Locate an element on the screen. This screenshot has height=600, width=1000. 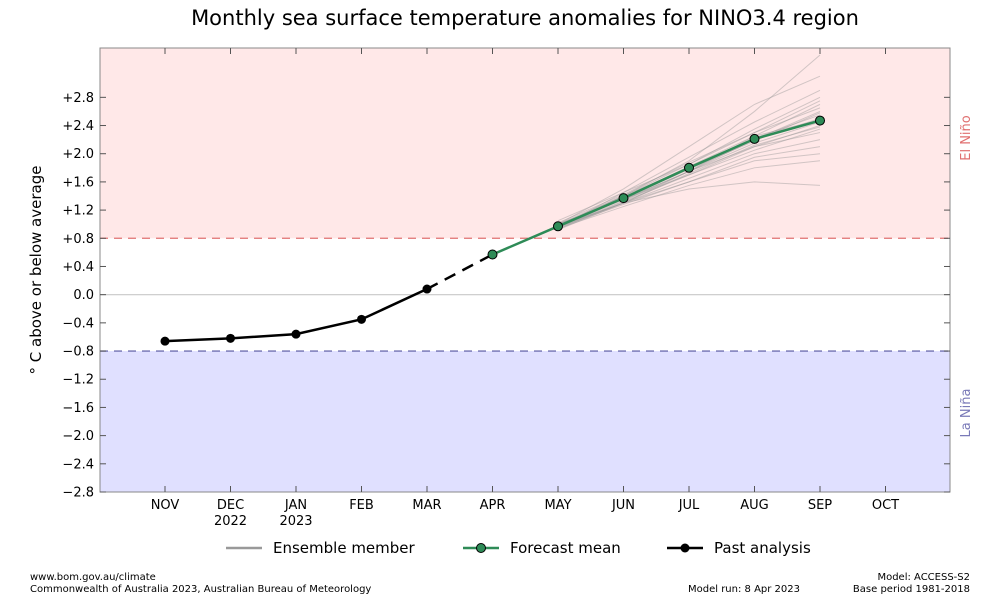
la-nina-label: La Niña is located at coordinates (966, 413).